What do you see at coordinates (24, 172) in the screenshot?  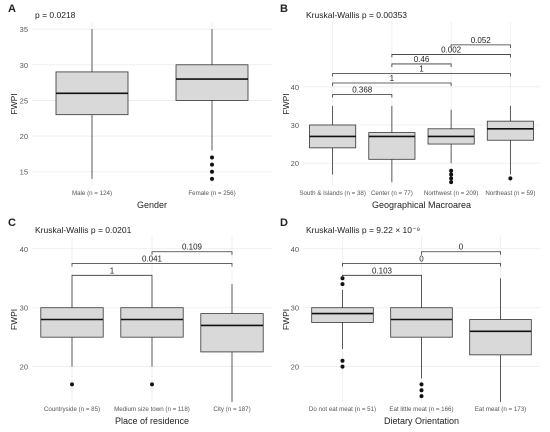 I see `y-tick-label: 15` at bounding box center [24, 172].